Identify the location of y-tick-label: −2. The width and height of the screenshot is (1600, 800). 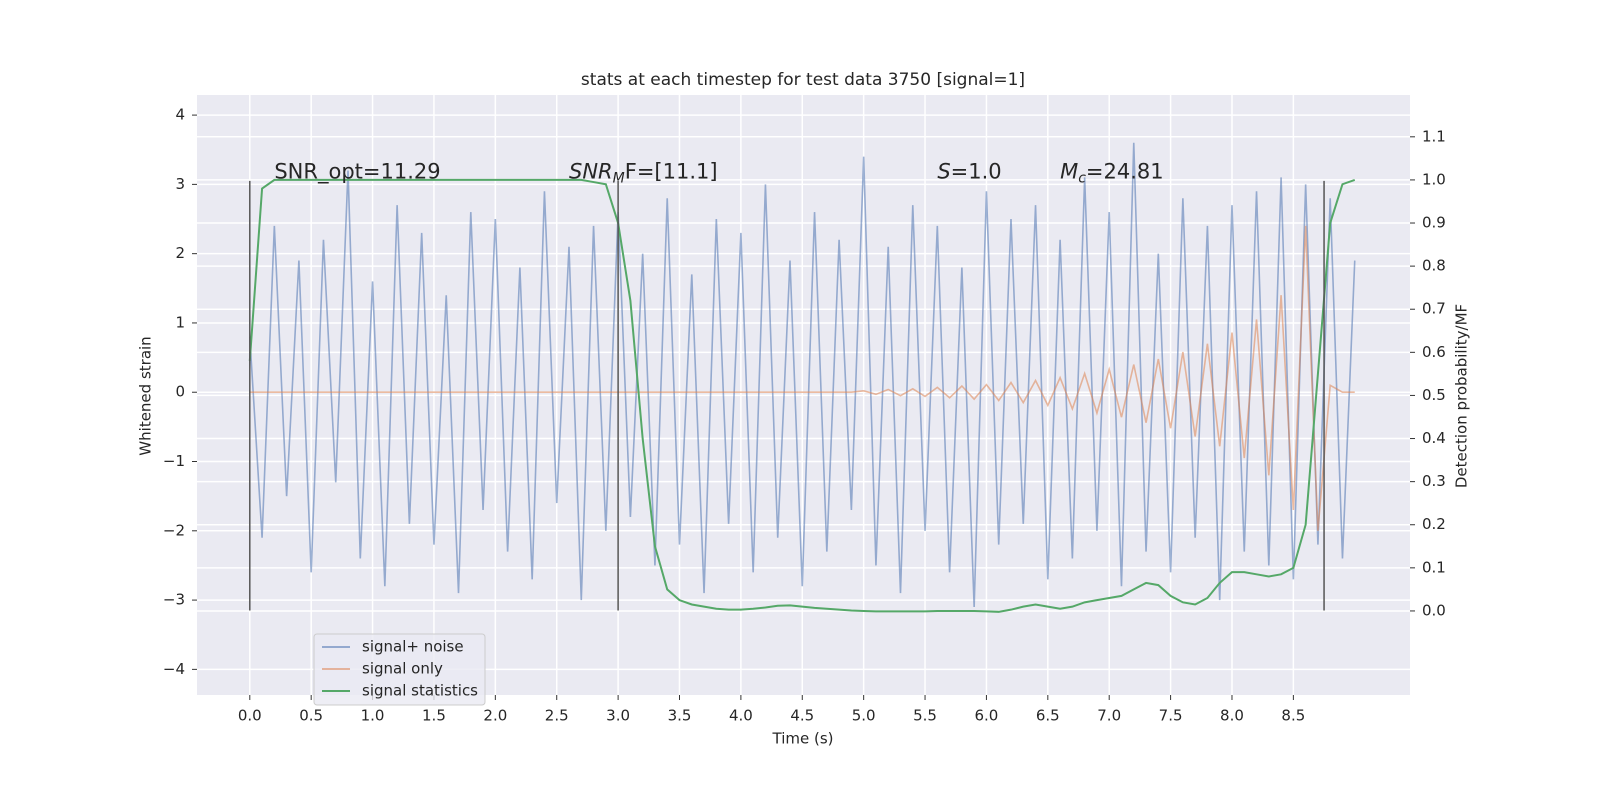
(174, 530).